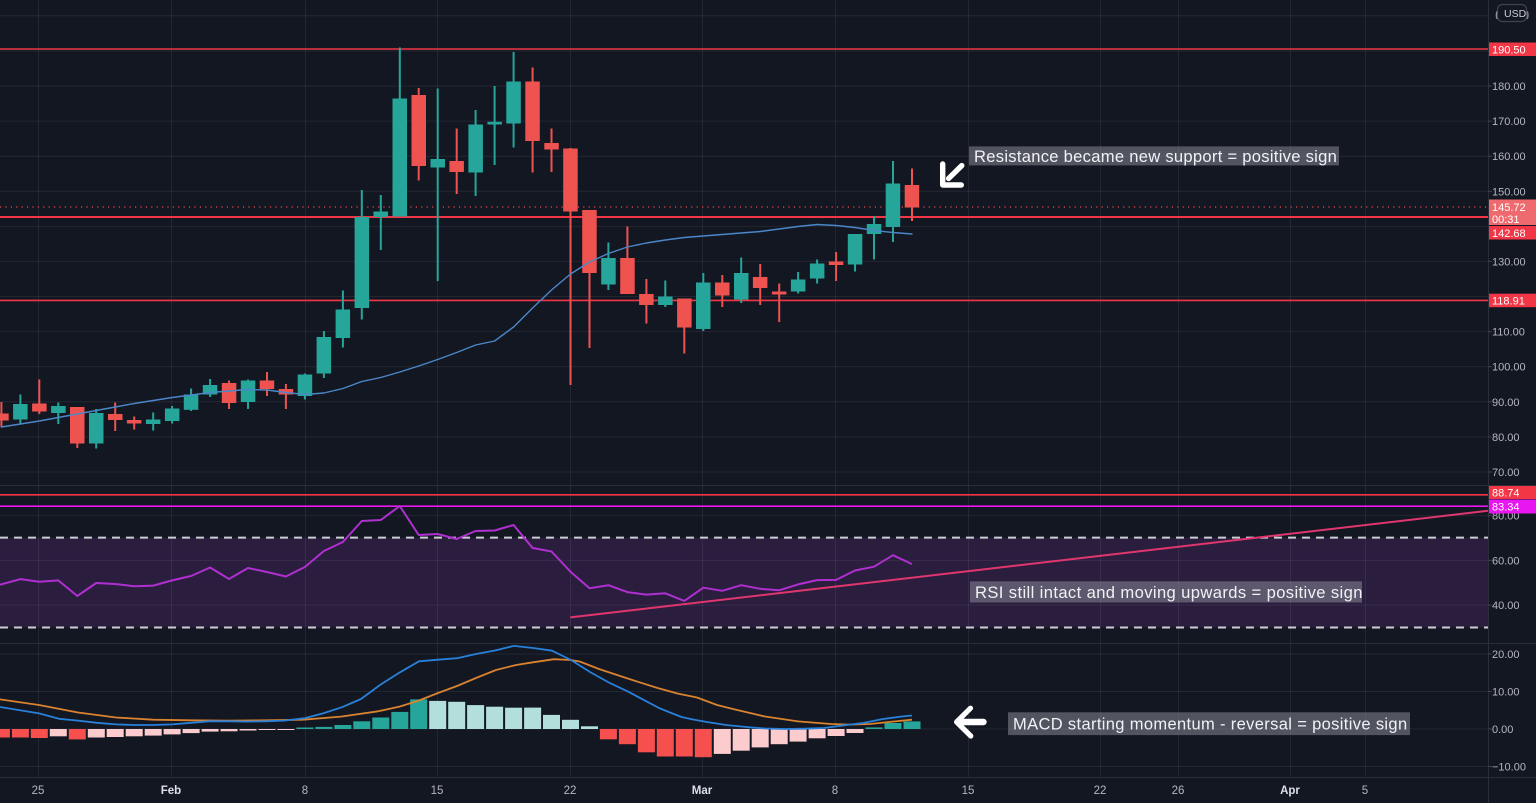 This screenshot has width=1536, height=803. I want to click on svg-text: 190.50, so click(1509, 50).